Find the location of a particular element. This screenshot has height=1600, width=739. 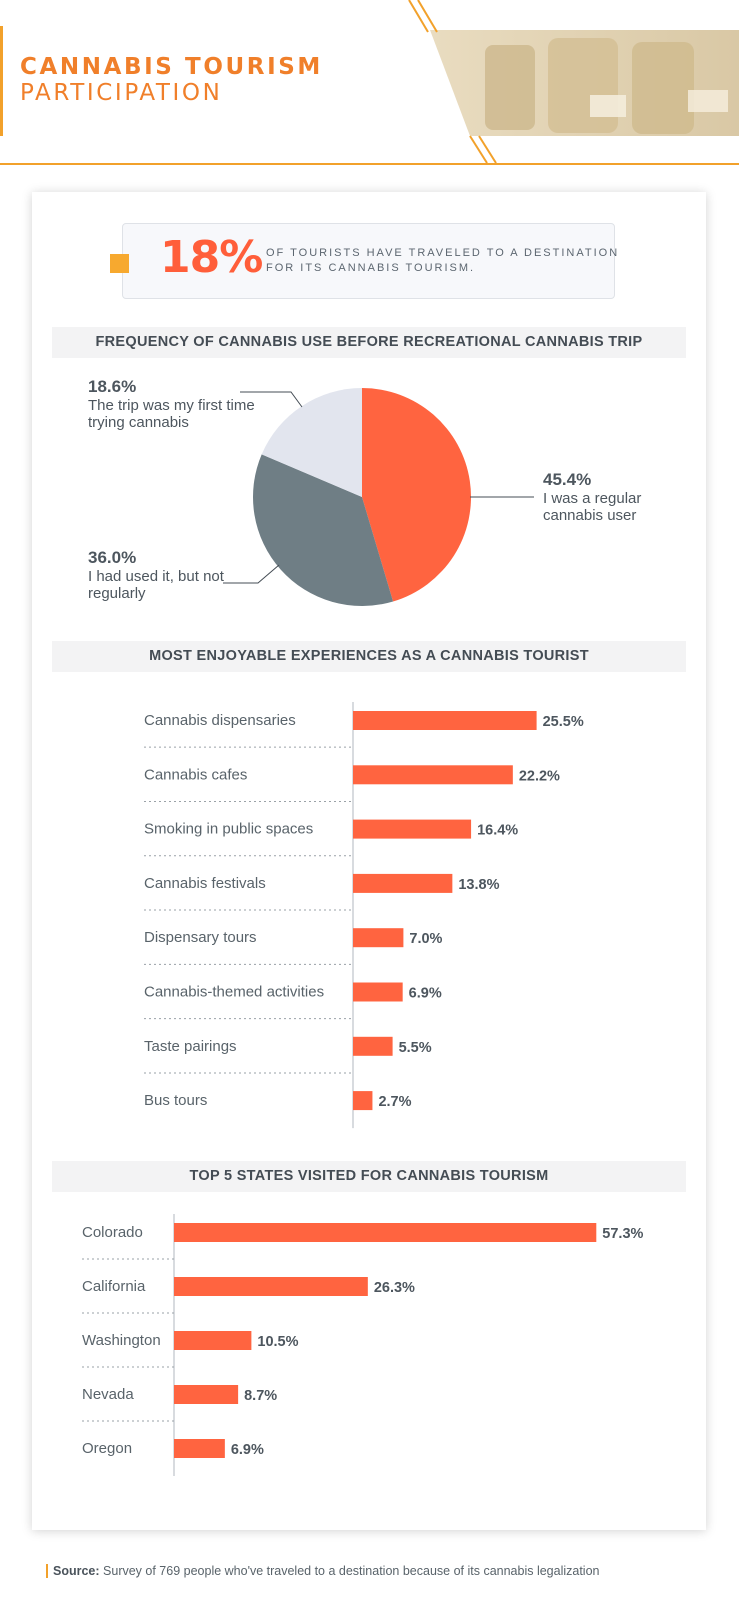

bar-category-label: Dispensary tours is located at coordinates (200, 937).